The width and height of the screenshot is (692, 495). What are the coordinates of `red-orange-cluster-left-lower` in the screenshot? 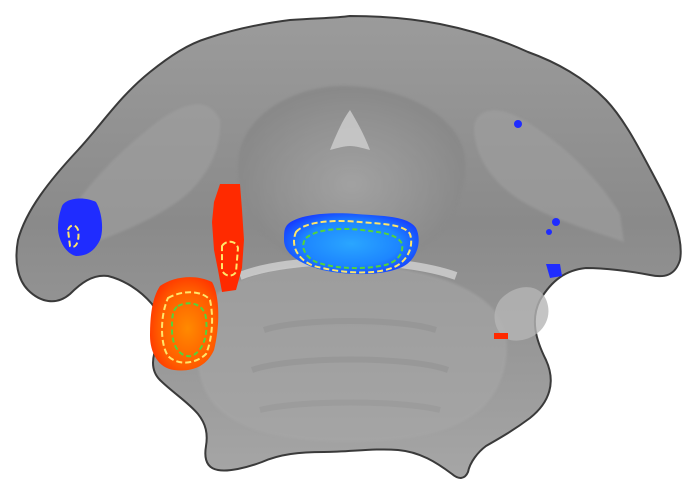 It's located at (184, 324).